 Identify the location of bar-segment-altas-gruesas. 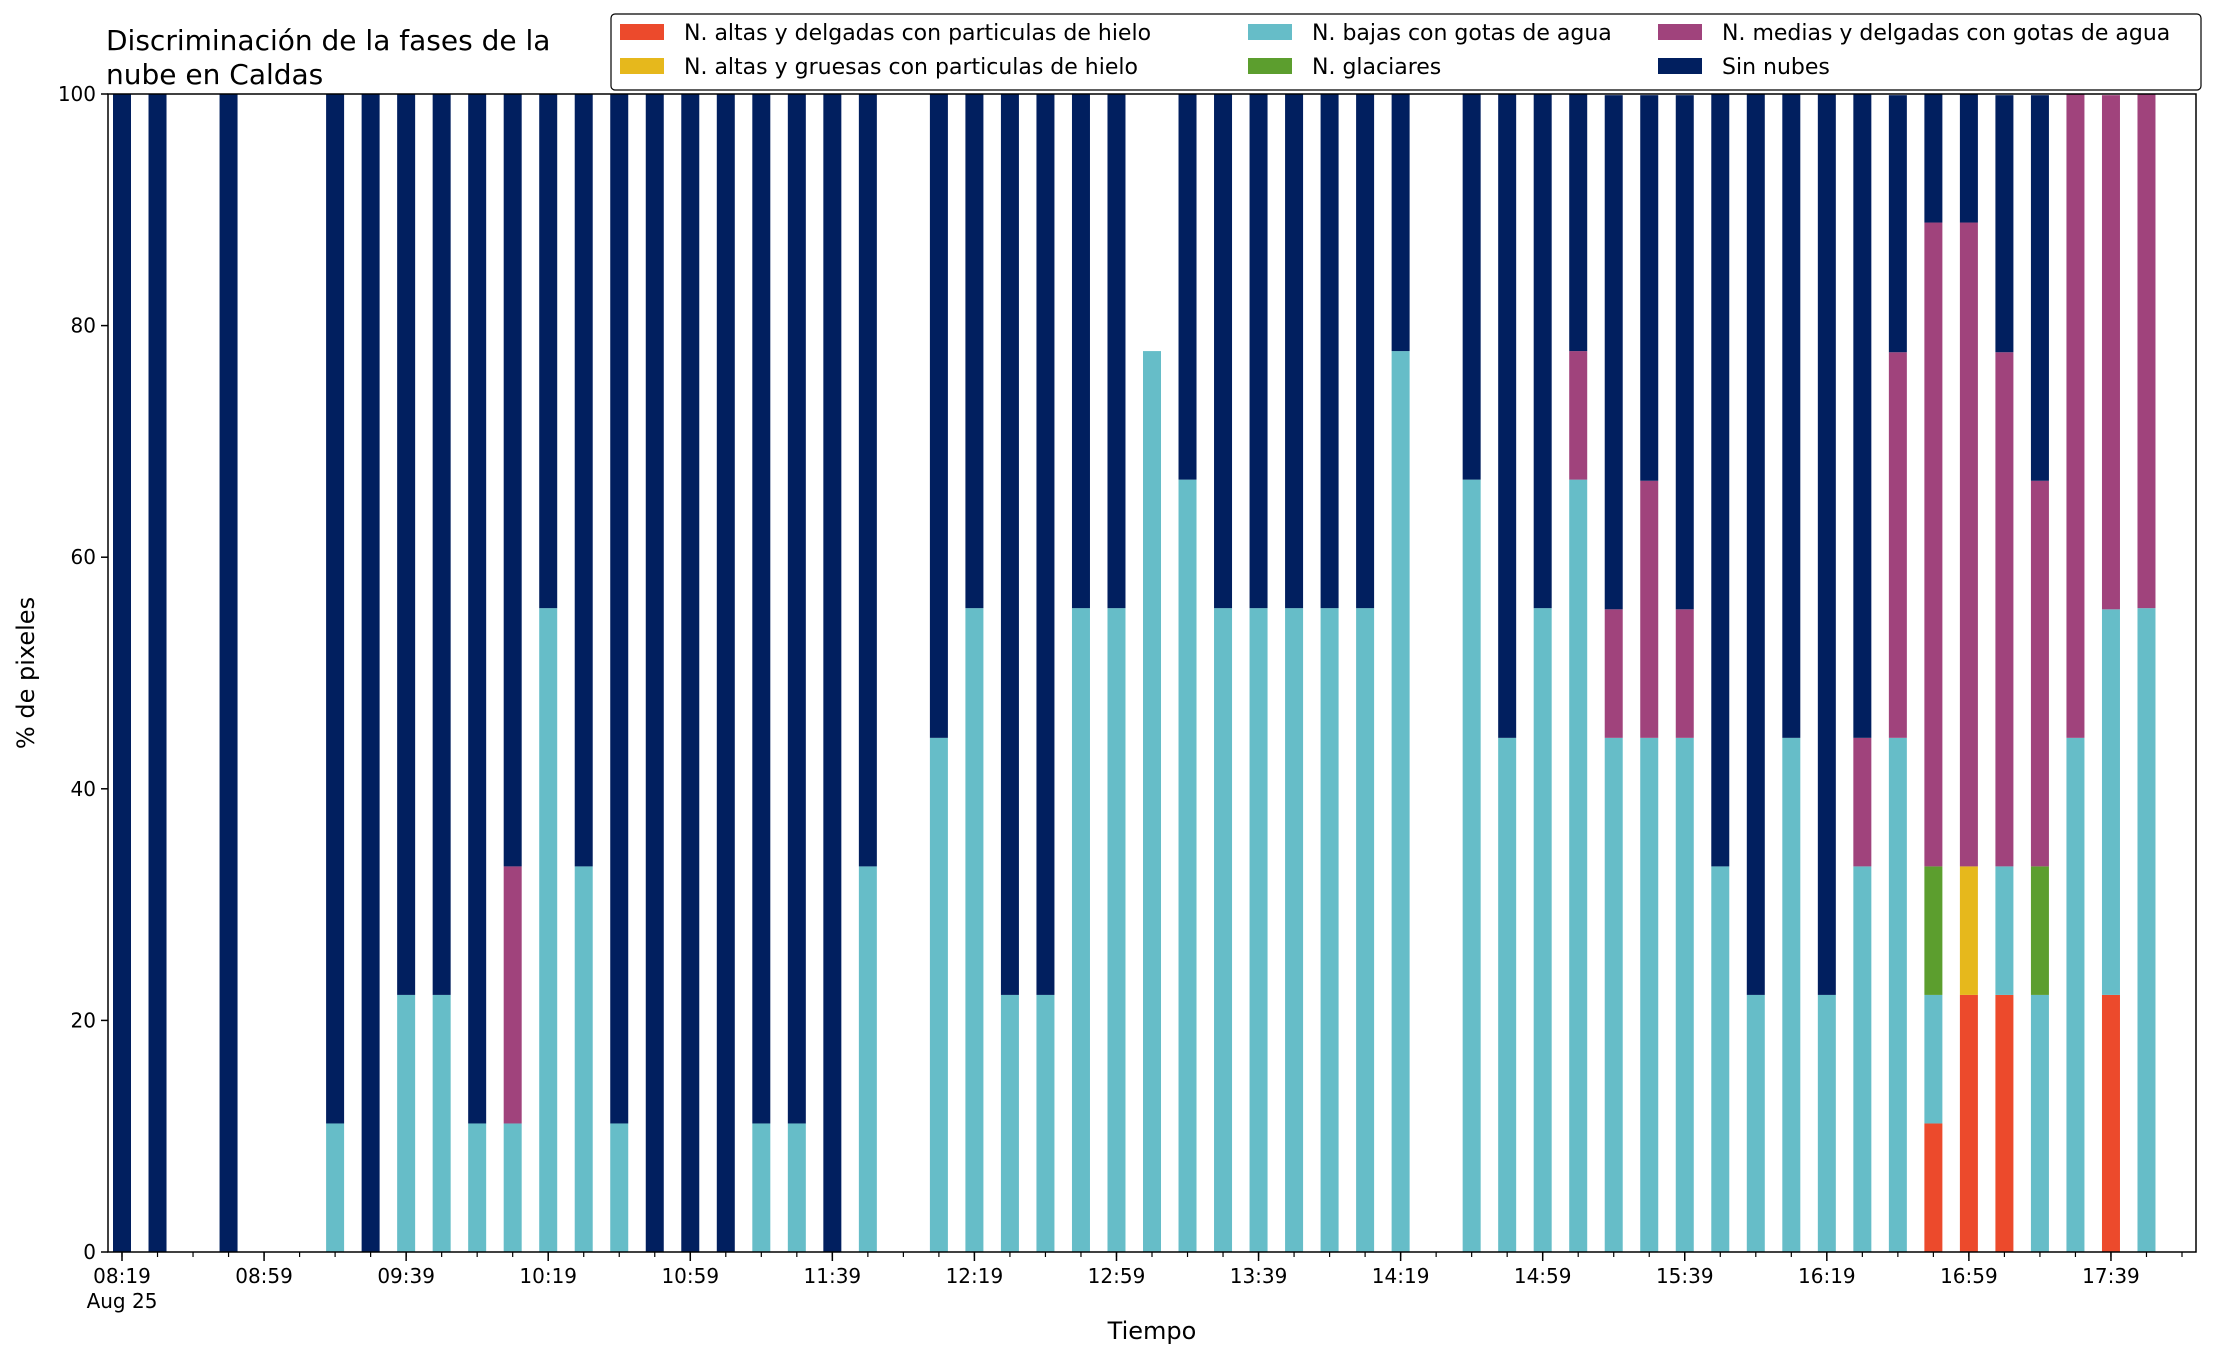
(1968, 930).